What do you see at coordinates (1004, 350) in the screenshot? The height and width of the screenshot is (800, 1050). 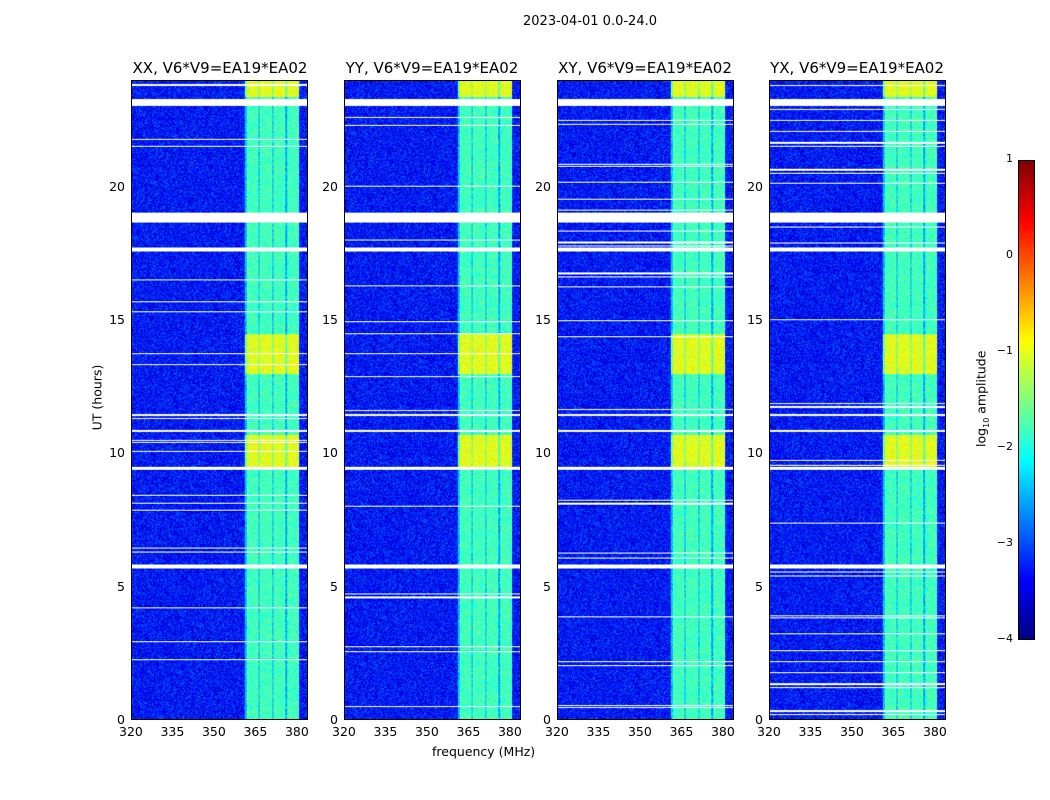 I see `colorbar-tick-label: −1` at bounding box center [1004, 350].